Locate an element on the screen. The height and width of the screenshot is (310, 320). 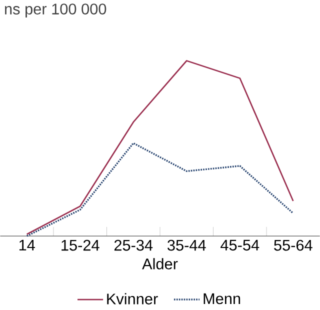
x-tick-label: 15-24 is located at coordinates (81, 245).